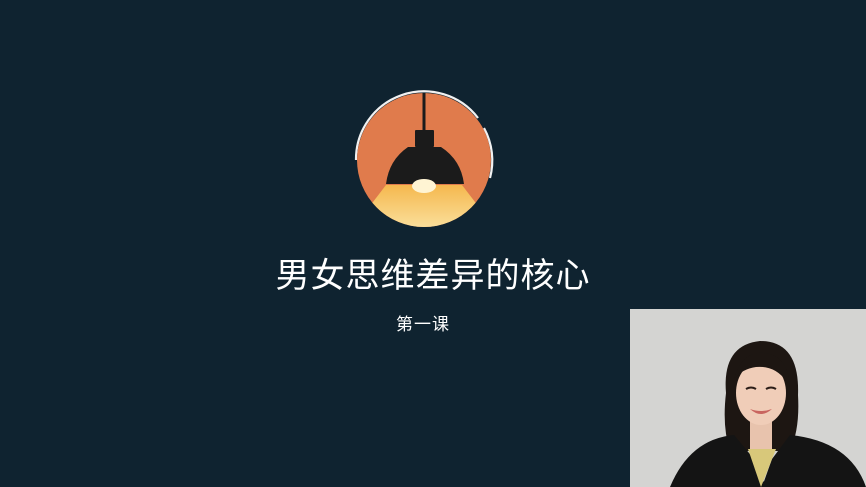 The image size is (866, 487). I want to click on presenter-image, so click(748, 398).